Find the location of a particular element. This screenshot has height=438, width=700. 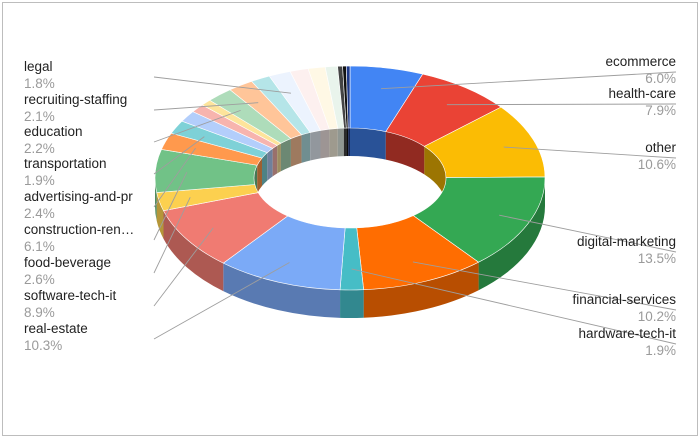

label-pct-construction-ren: 6.1% is located at coordinates (39, 246).